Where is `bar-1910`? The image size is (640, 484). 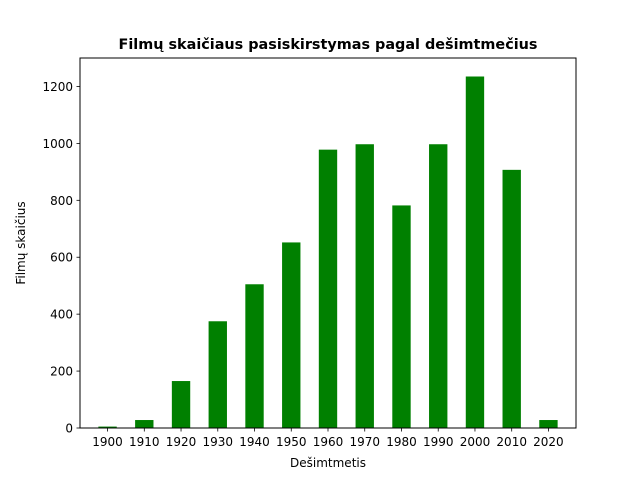 bar-1910 is located at coordinates (144, 424).